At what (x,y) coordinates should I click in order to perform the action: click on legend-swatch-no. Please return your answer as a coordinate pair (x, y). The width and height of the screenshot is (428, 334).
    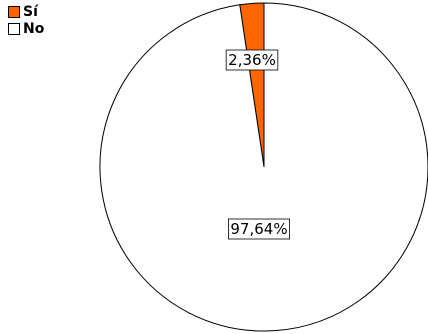
    Looking at the image, I should click on (14, 28).